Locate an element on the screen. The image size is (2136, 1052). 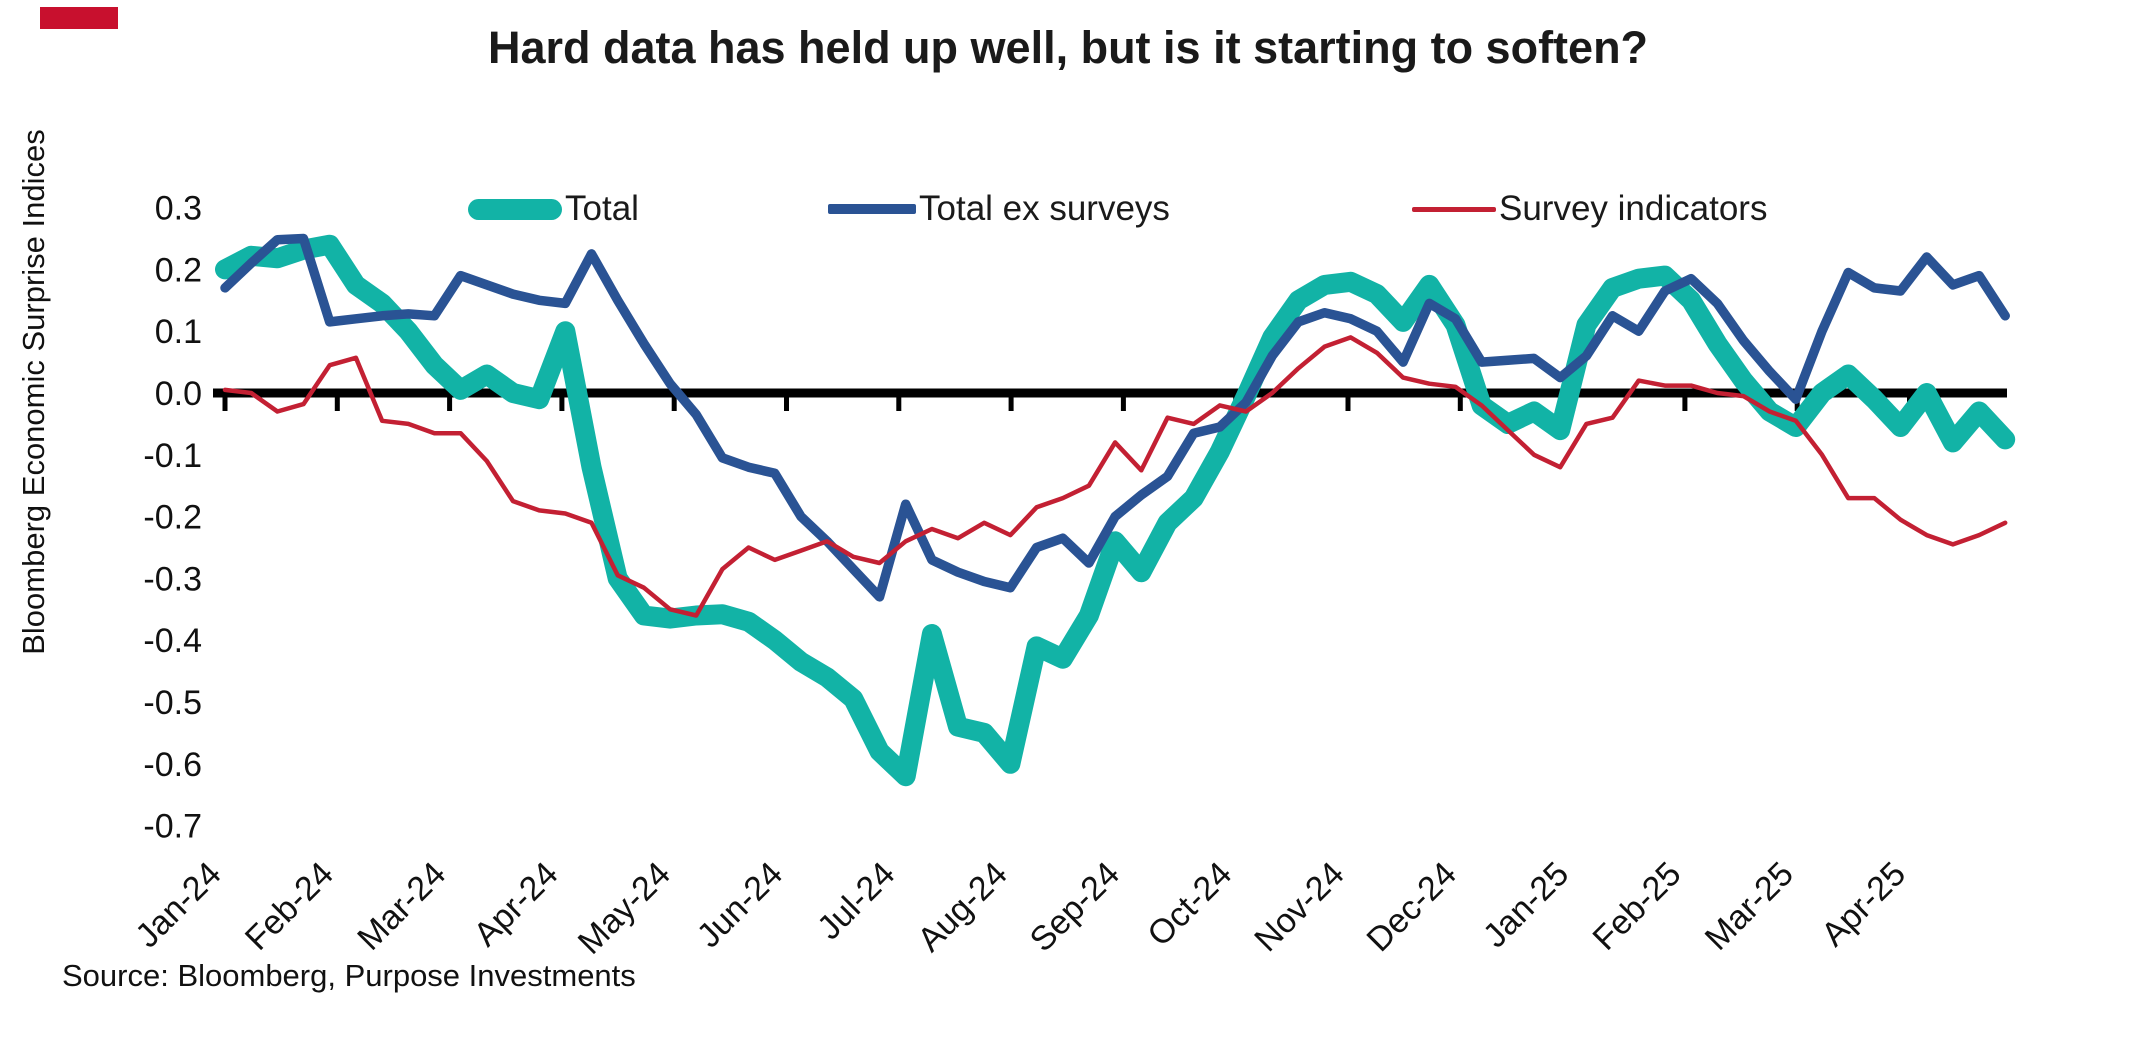
legend-label-total-ex-surveys: Total ex surveys is located at coordinates (1044, 208).